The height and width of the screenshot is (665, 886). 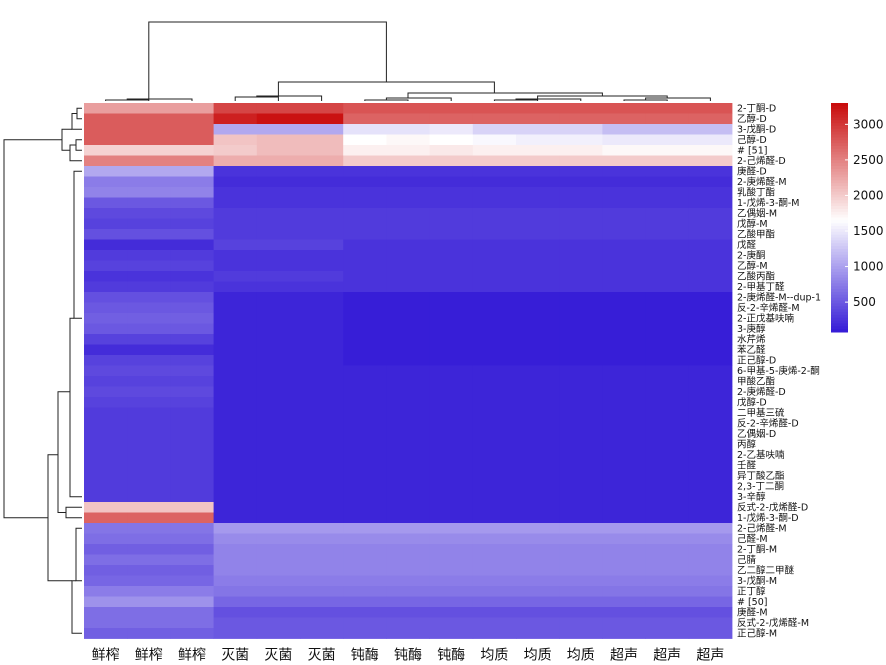 What do you see at coordinates (747, 466) in the screenshot?
I see `row-label: 壬醛` at bounding box center [747, 466].